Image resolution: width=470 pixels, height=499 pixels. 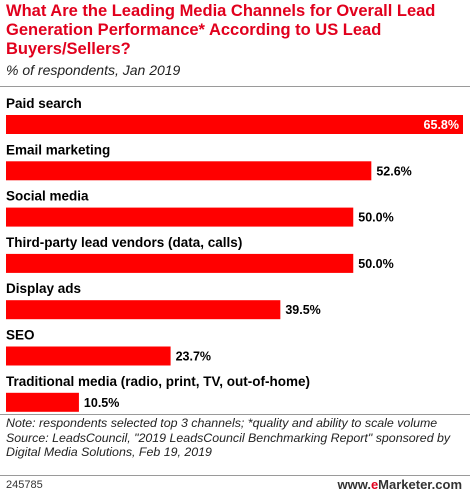 I want to click on category-label: Paid search, so click(x=44, y=103).